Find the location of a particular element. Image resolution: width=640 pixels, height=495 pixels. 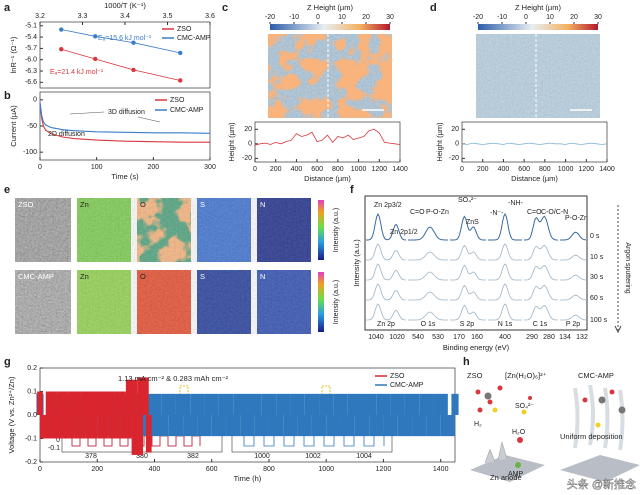

schematic-label: [Zn(H₂O)₆]²⁺ is located at coordinates (526, 375).